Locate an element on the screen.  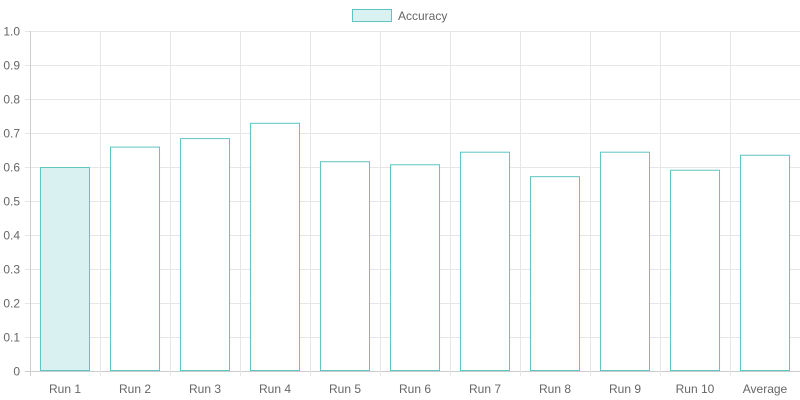
y-tick-label: 0 is located at coordinates (16, 372).